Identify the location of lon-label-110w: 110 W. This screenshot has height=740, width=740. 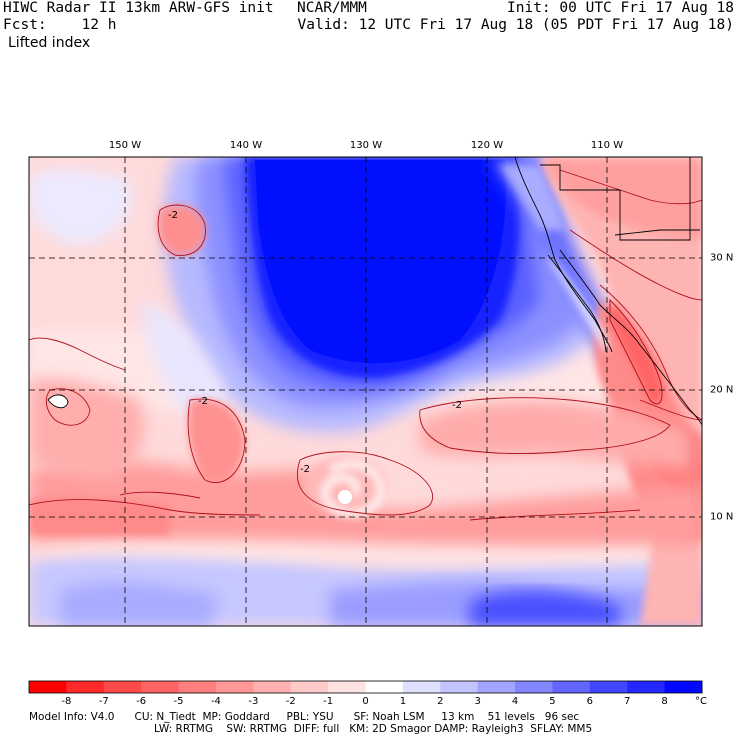
(607, 145).